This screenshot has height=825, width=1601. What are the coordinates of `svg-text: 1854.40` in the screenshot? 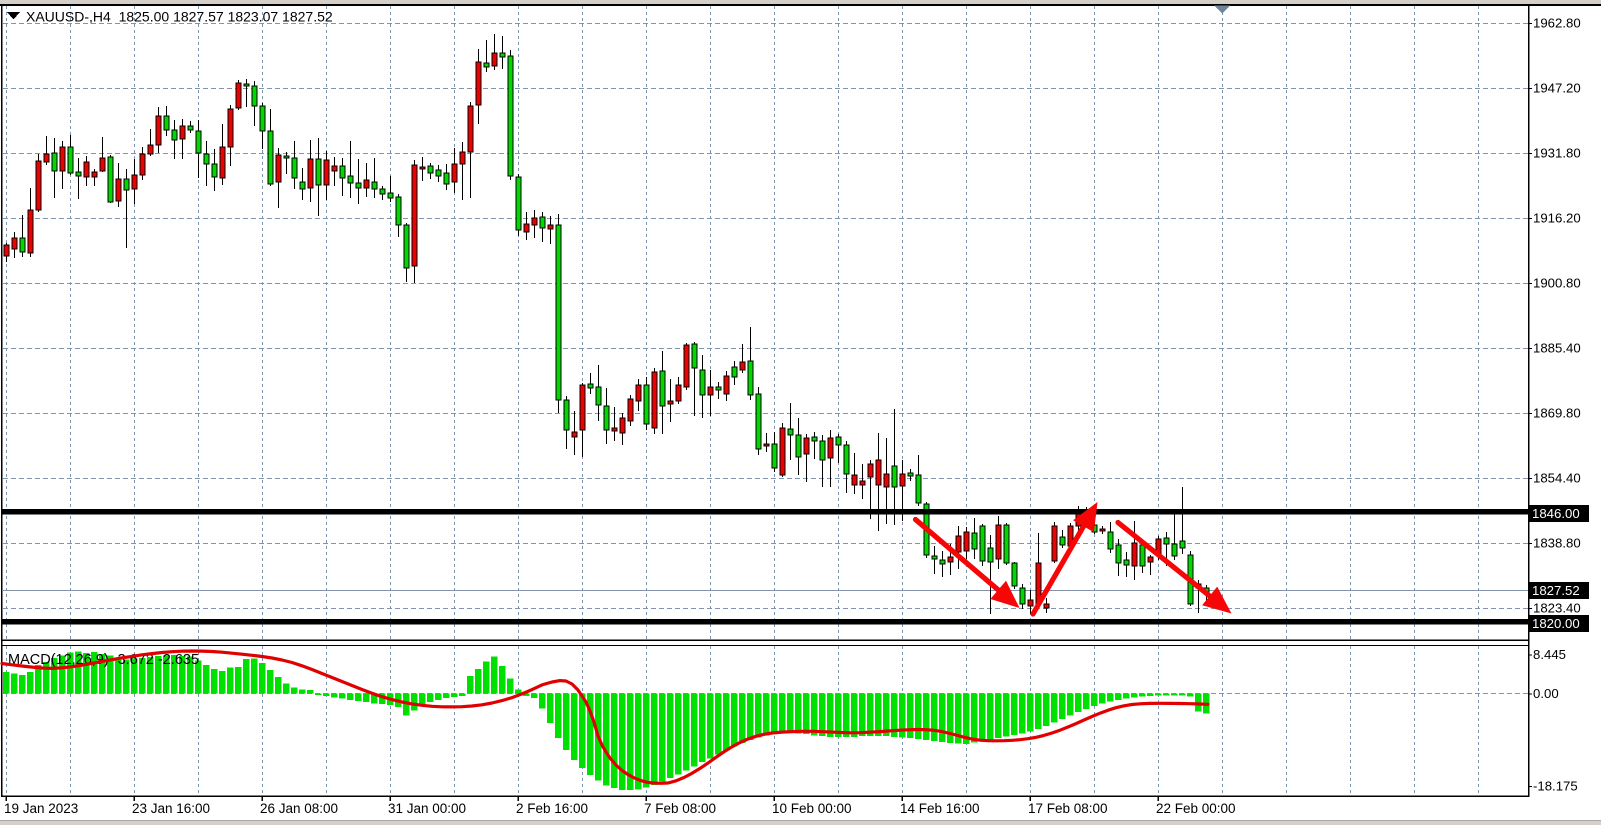 It's located at (1557, 478).